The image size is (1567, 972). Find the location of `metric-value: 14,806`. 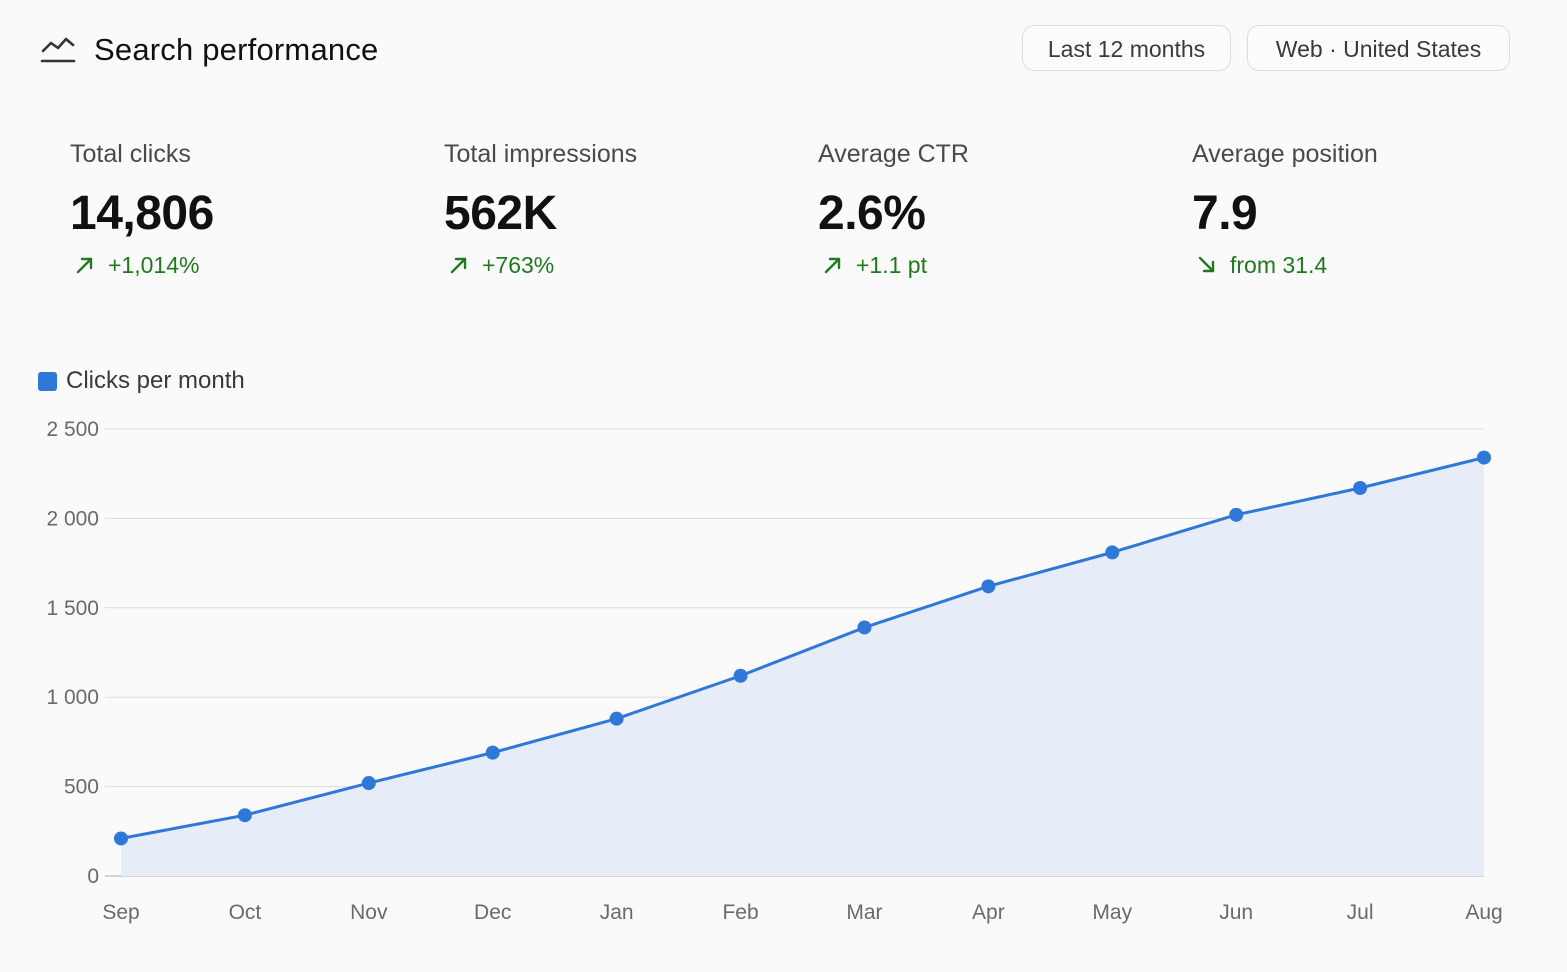

metric-value: 14,806 is located at coordinates (142, 213).